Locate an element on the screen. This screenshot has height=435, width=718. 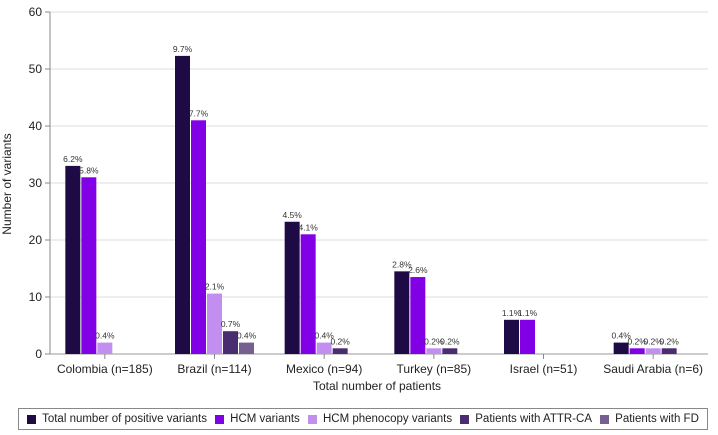
y-tick-label: 10 is located at coordinates (36, 297).